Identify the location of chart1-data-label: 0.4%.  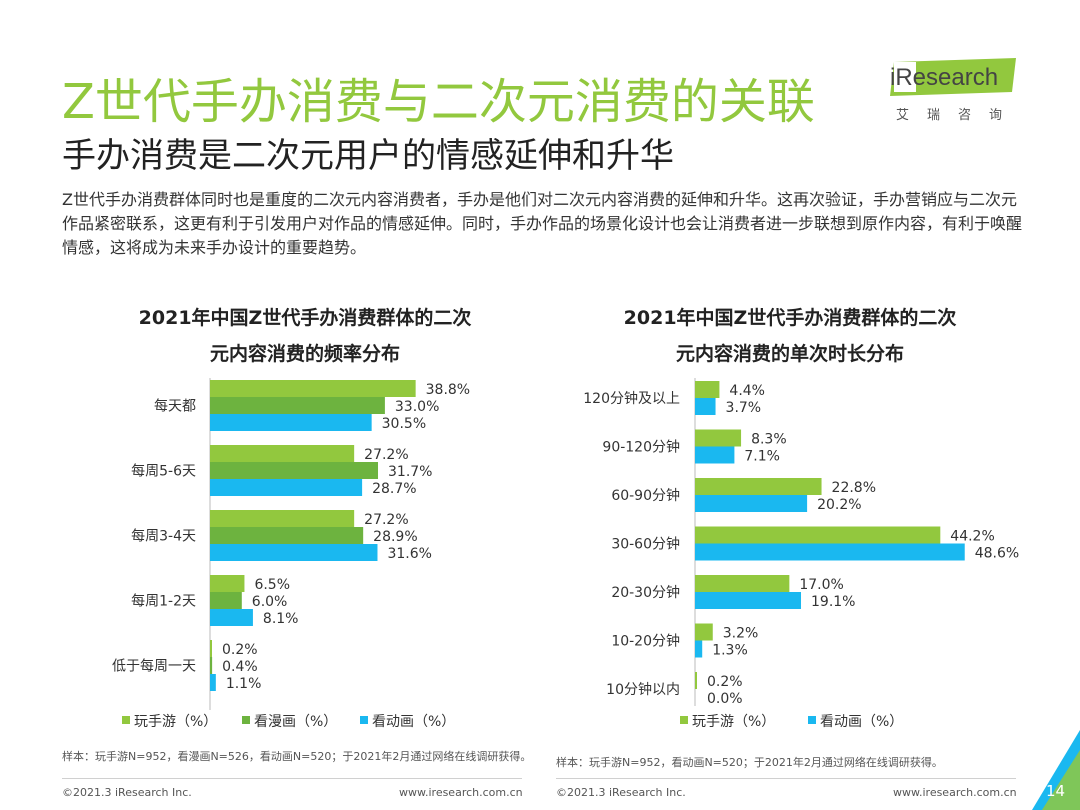
(240, 667).